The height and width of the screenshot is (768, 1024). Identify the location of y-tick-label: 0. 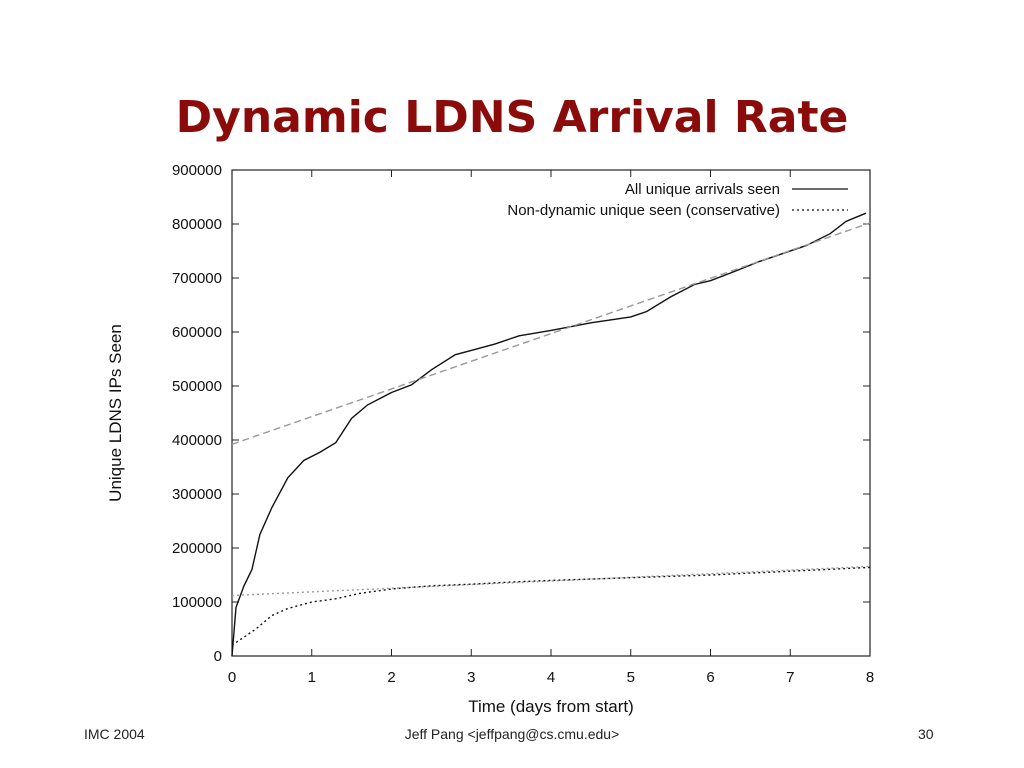
(218, 656).